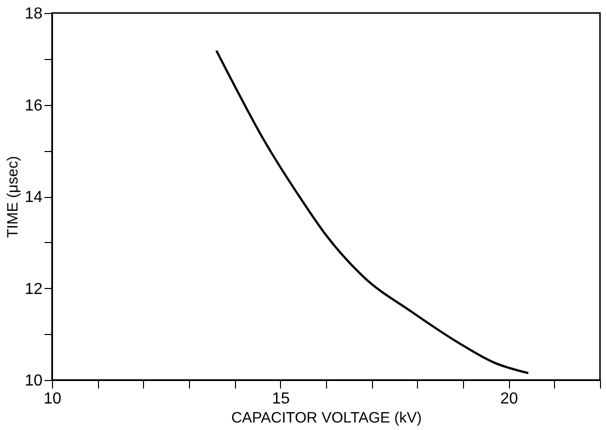 The height and width of the screenshot is (430, 606). Describe the element at coordinates (13, 197) in the screenshot. I see `y-axis-title: TIME (μsec)` at that location.